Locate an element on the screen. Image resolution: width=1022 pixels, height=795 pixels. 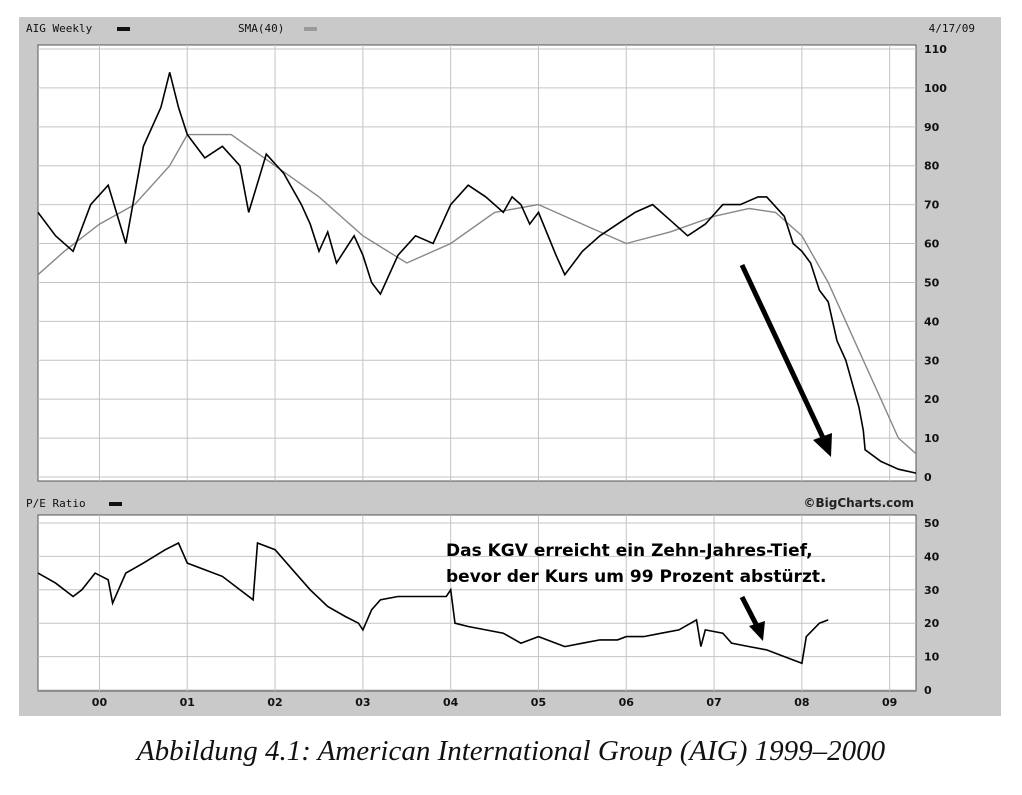
price-y-tick-label: 40 is located at coordinates (932, 321).